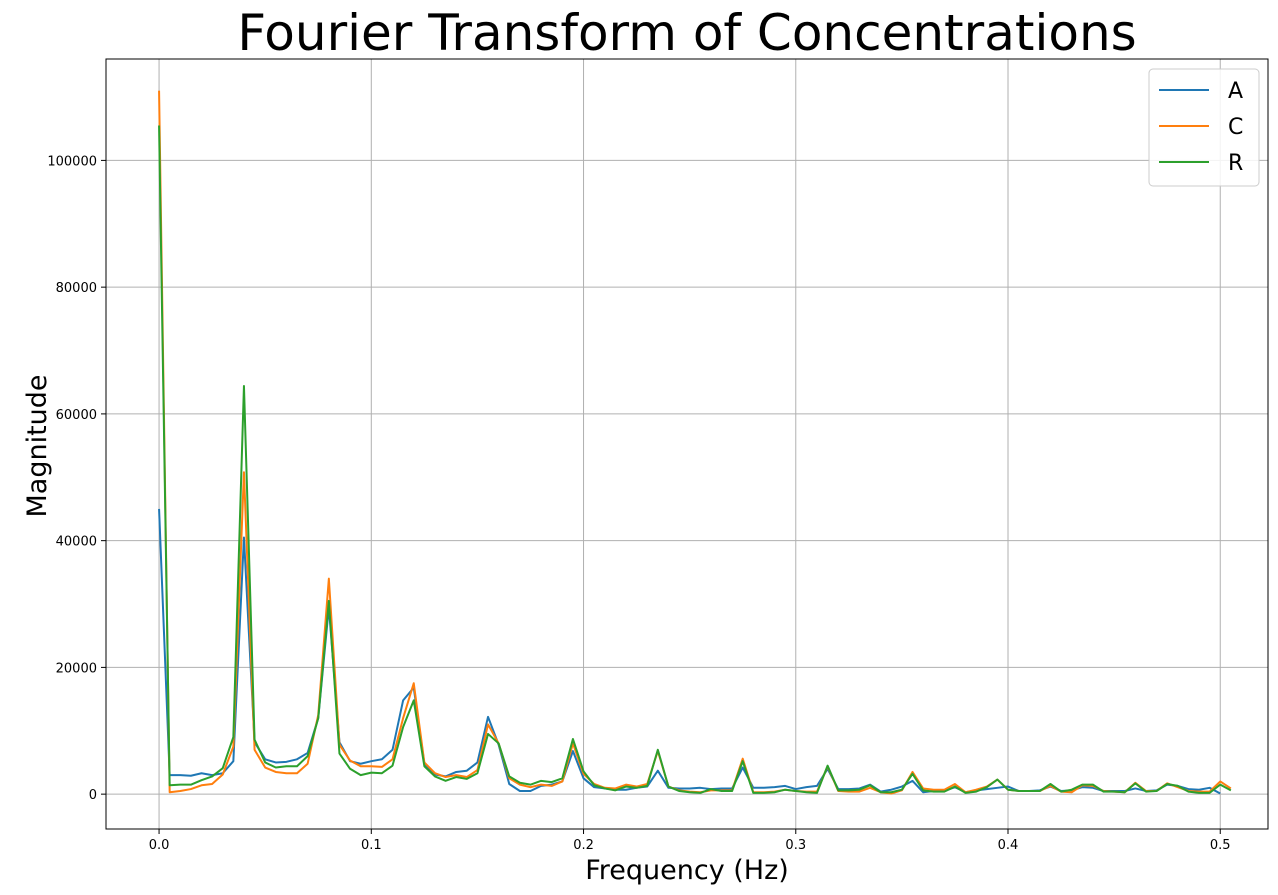 The image size is (1278, 895). I want to click on x-tick-label: 0.3, so click(795, 845).